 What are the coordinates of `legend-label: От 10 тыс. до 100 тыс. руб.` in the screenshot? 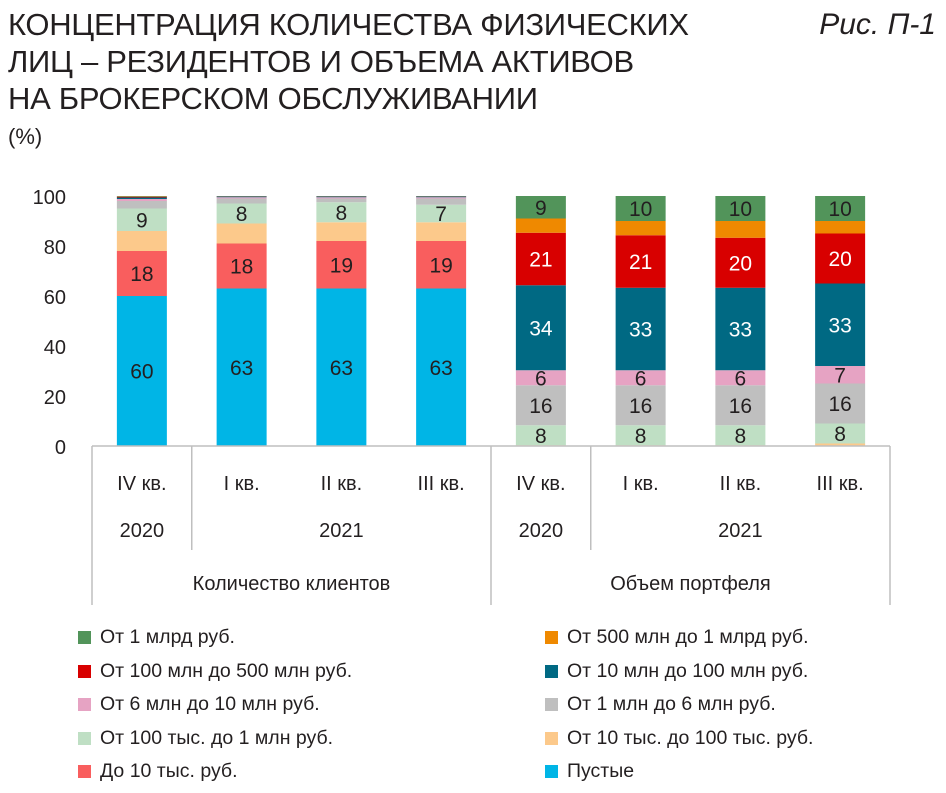 It's located at (690, 737).